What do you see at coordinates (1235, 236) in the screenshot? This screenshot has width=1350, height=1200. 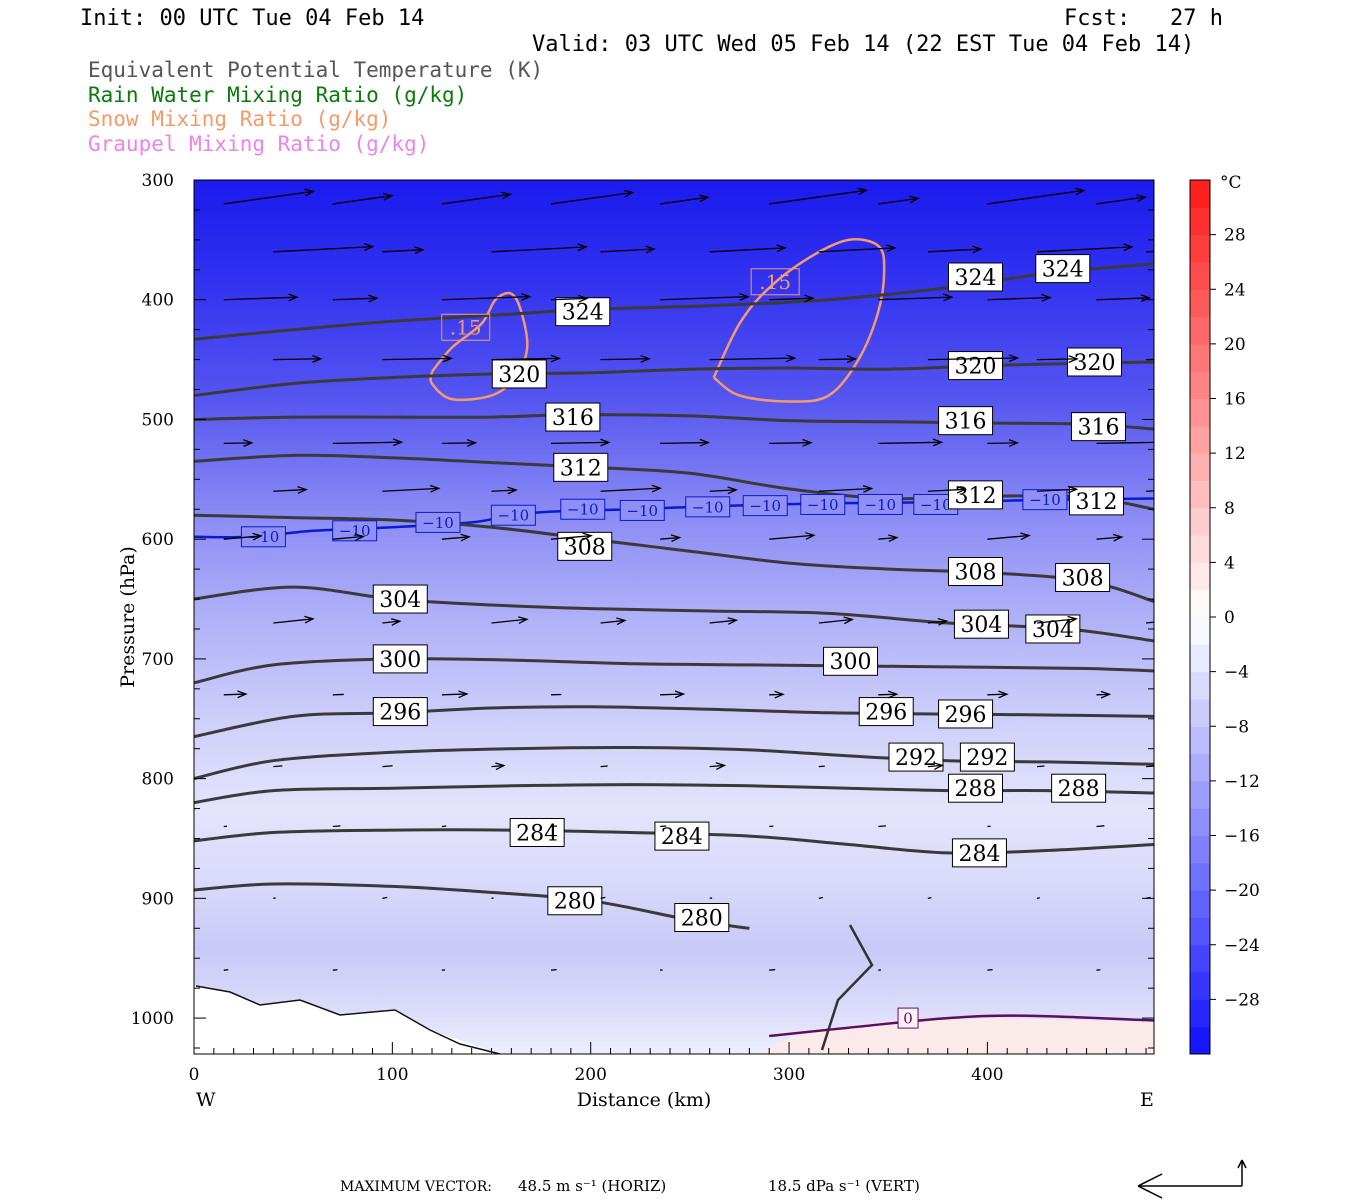 I see `colorbar-tick-label: 28` at bounding box center [1235, 236].